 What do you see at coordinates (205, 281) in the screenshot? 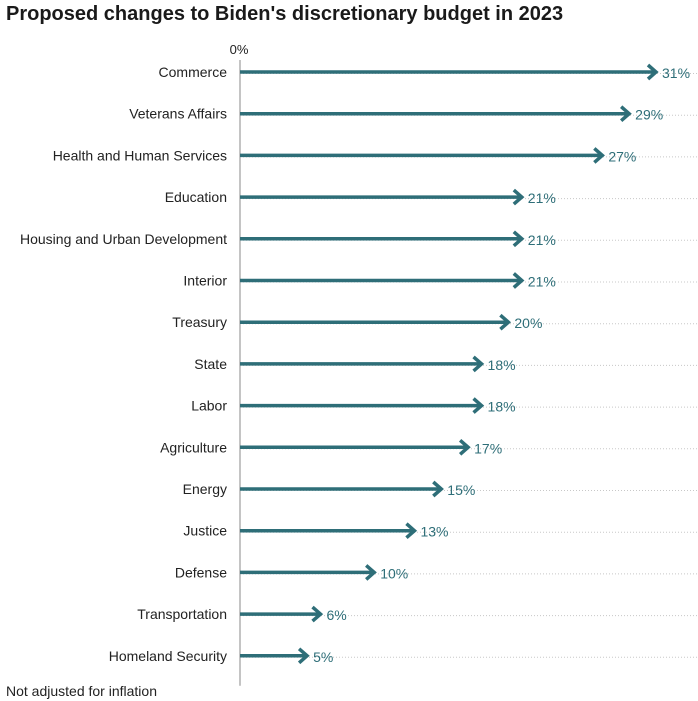
I see `category-label: Interior` at bounding box center [205, 281].